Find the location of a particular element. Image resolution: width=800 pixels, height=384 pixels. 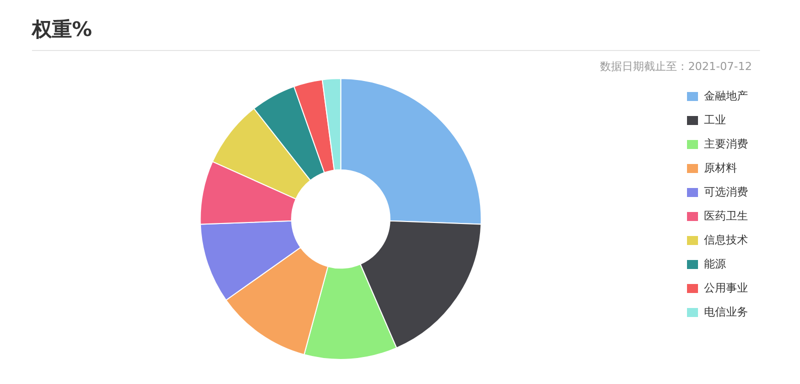

legend-label: 可选消费 is located at coordinates (726, 191).